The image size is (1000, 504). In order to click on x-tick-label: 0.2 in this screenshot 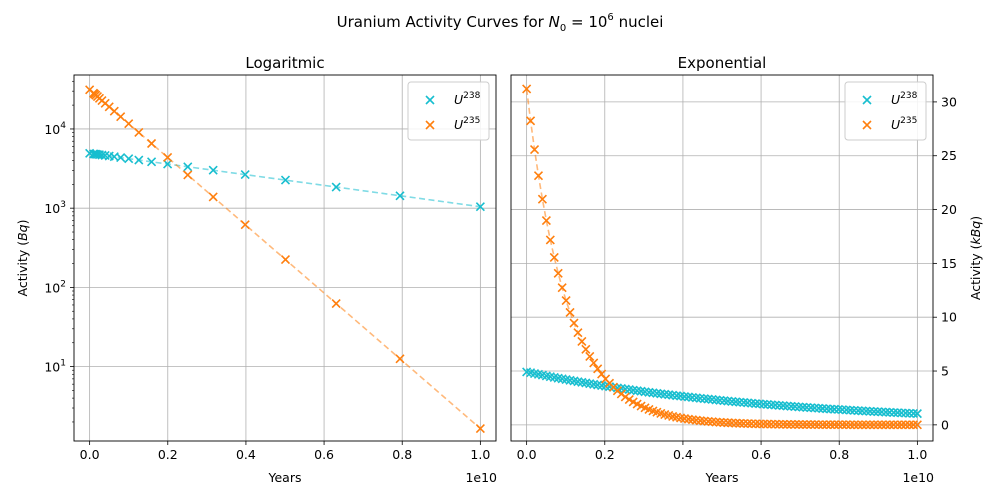, I will do `click(605, 454)`.